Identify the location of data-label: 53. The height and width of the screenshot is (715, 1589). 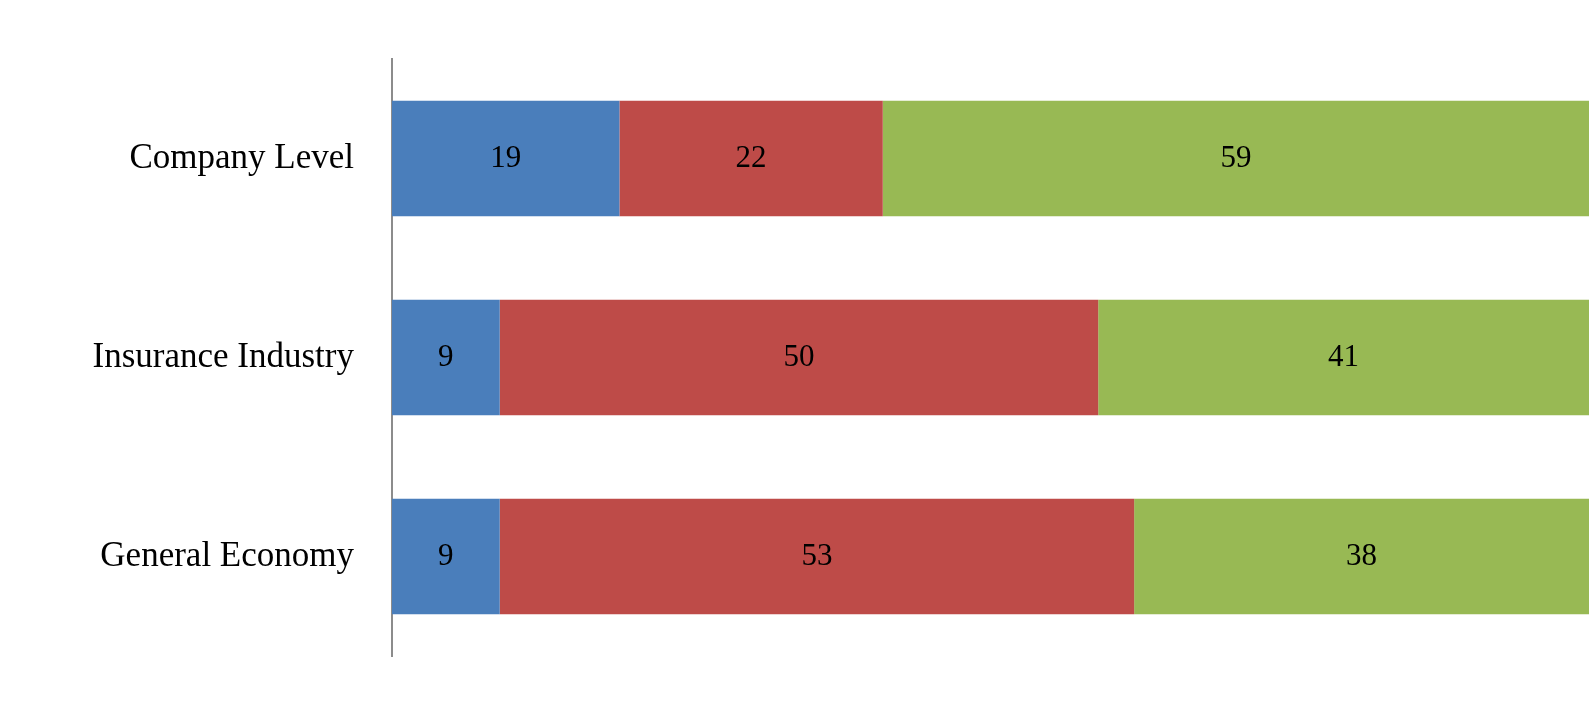
(817, 554).